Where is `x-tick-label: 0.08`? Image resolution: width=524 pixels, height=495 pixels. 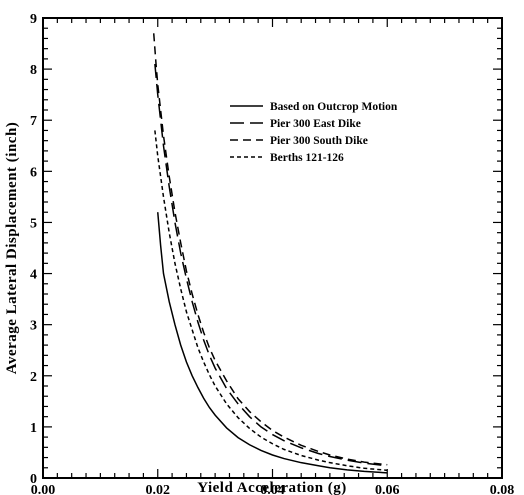 x-tick-label: 0.08 is located at coordinates (502, 489).